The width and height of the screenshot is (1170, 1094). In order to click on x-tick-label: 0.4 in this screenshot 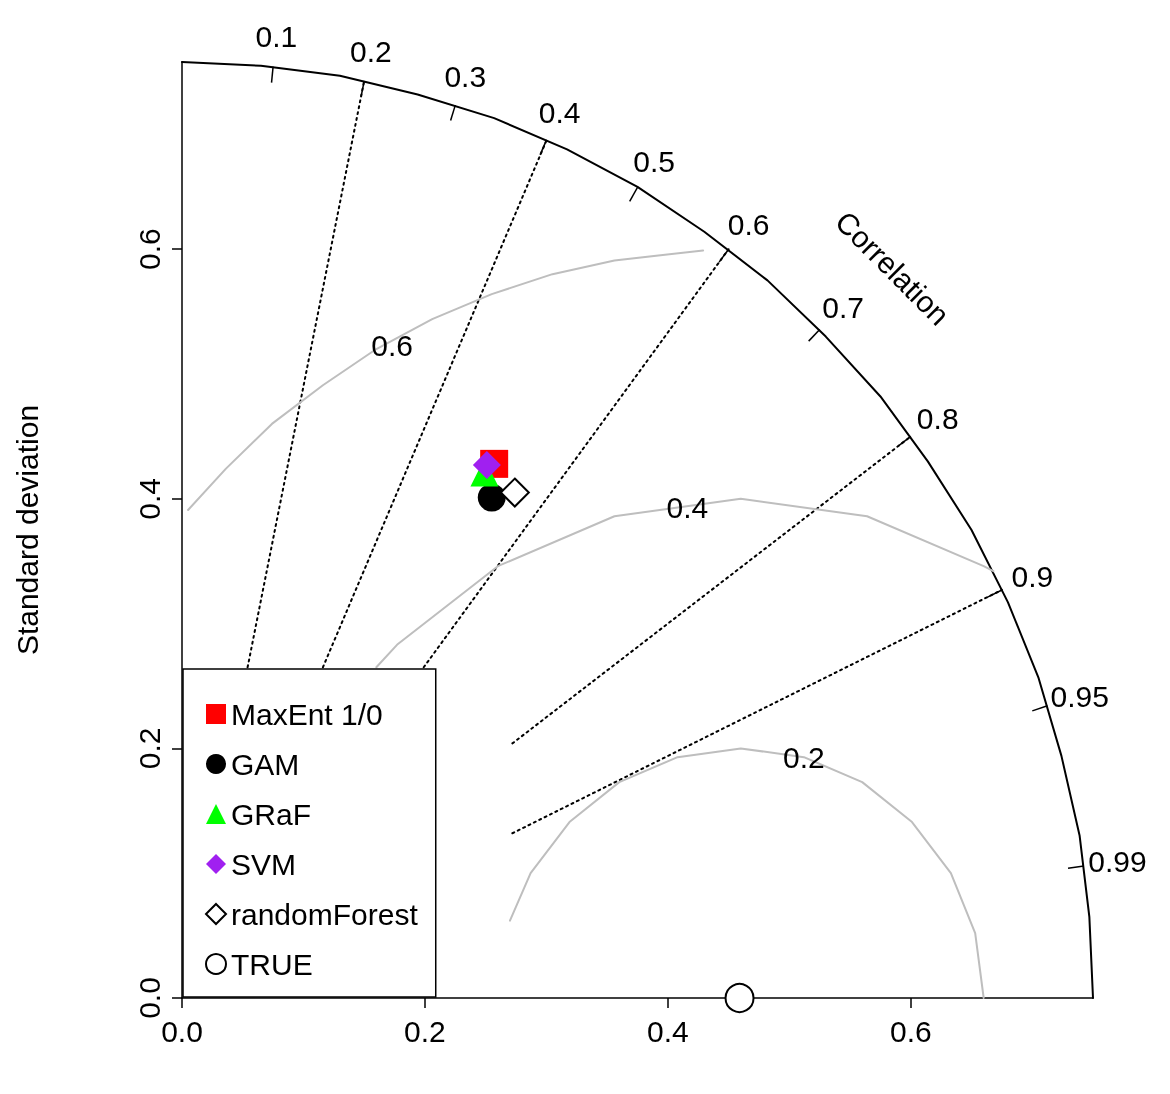, I will do `click(668, 1031)`.